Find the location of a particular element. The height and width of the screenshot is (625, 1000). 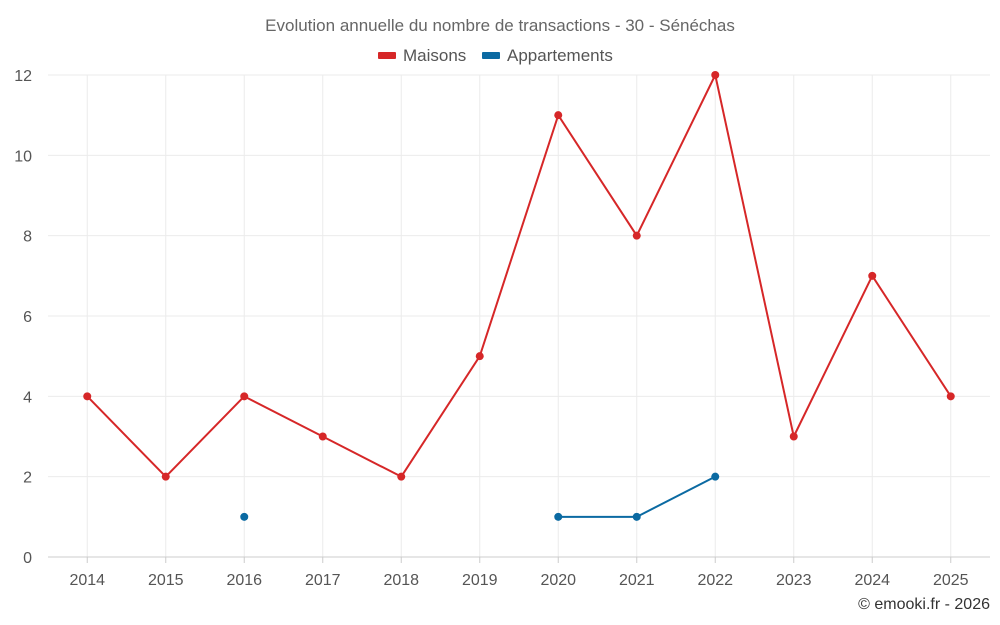

data-point-maisons-2015 is located at coordinates (165, 476).